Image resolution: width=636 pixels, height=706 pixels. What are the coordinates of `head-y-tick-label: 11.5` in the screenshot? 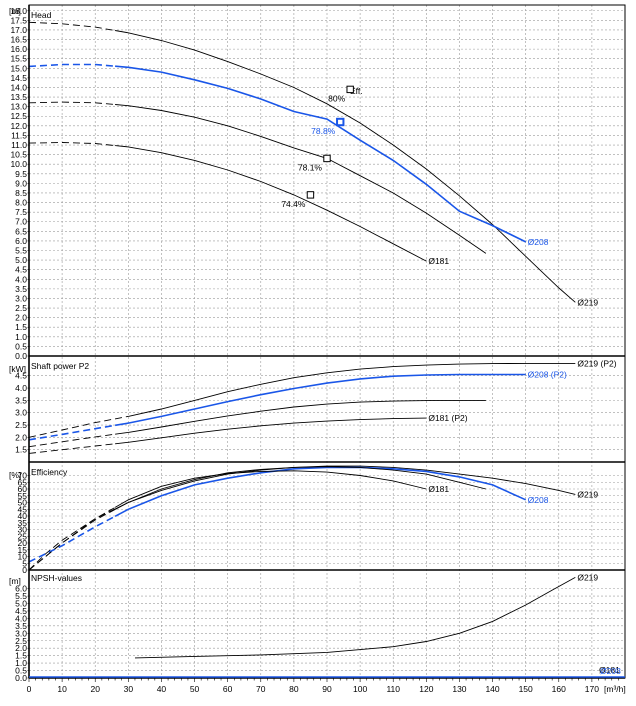 It's located at (19, 135).